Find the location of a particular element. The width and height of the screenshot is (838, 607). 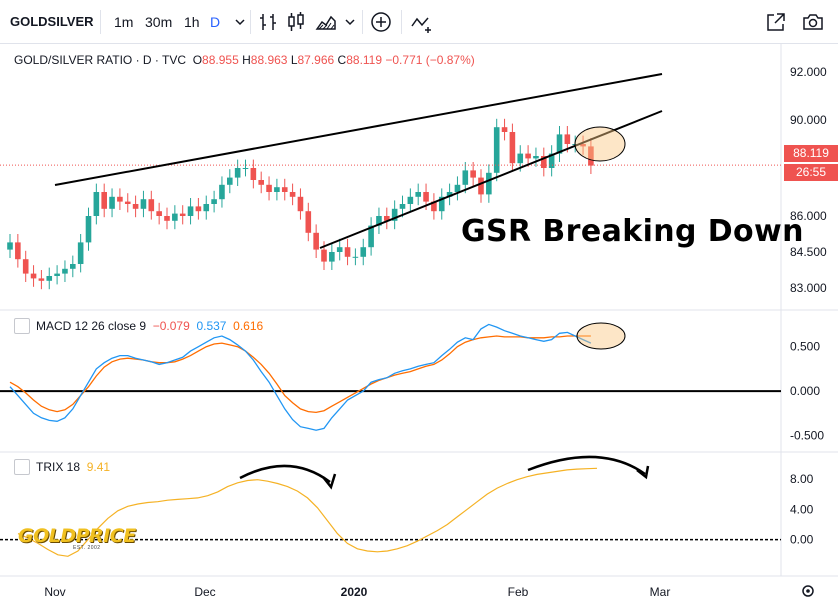

curved-arrow is located at coordinates (285, 474).